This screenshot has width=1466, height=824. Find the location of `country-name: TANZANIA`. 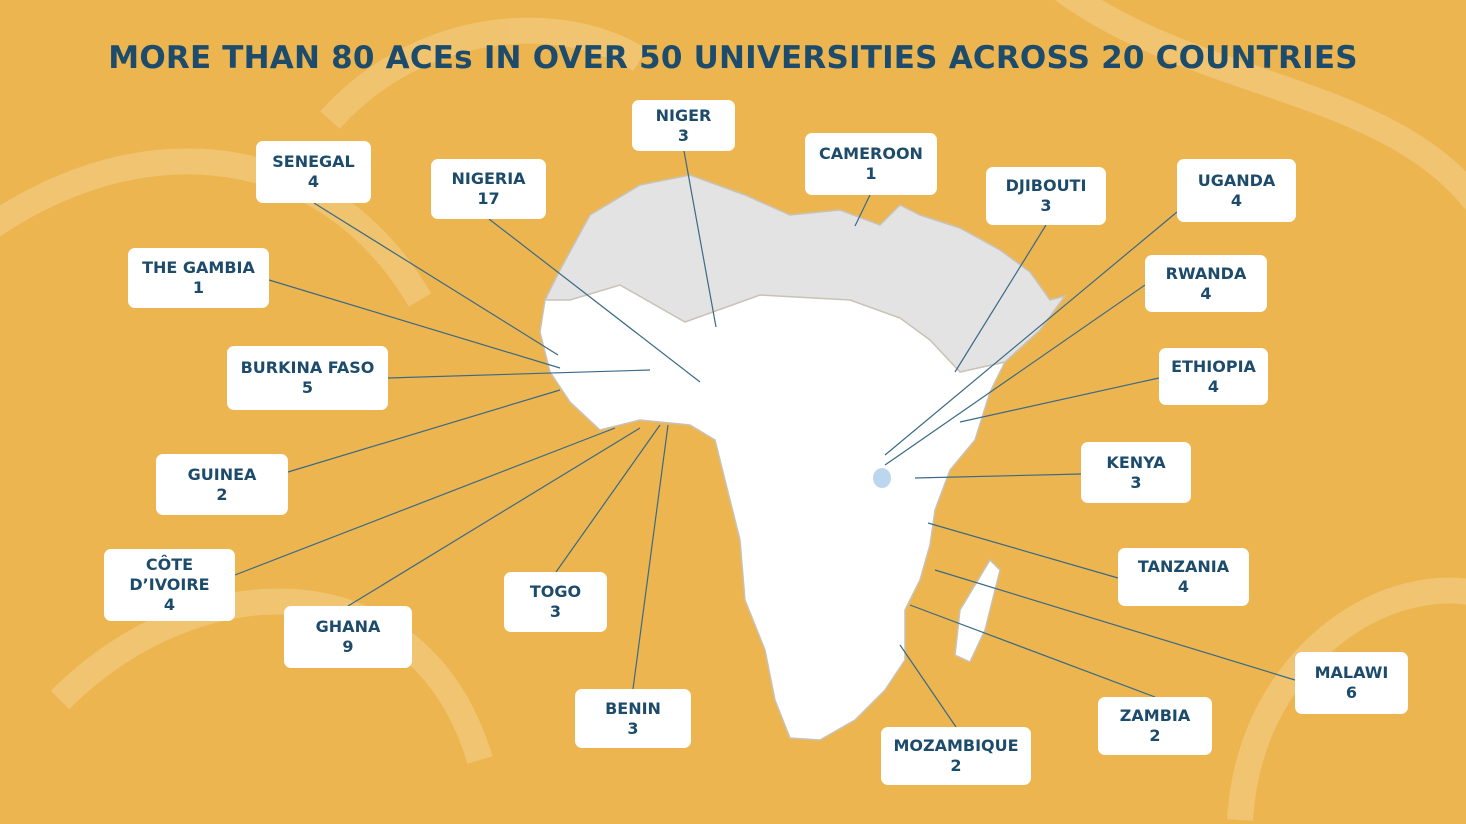

country-name: TANZANIA is located at coordinates (1183, 566).